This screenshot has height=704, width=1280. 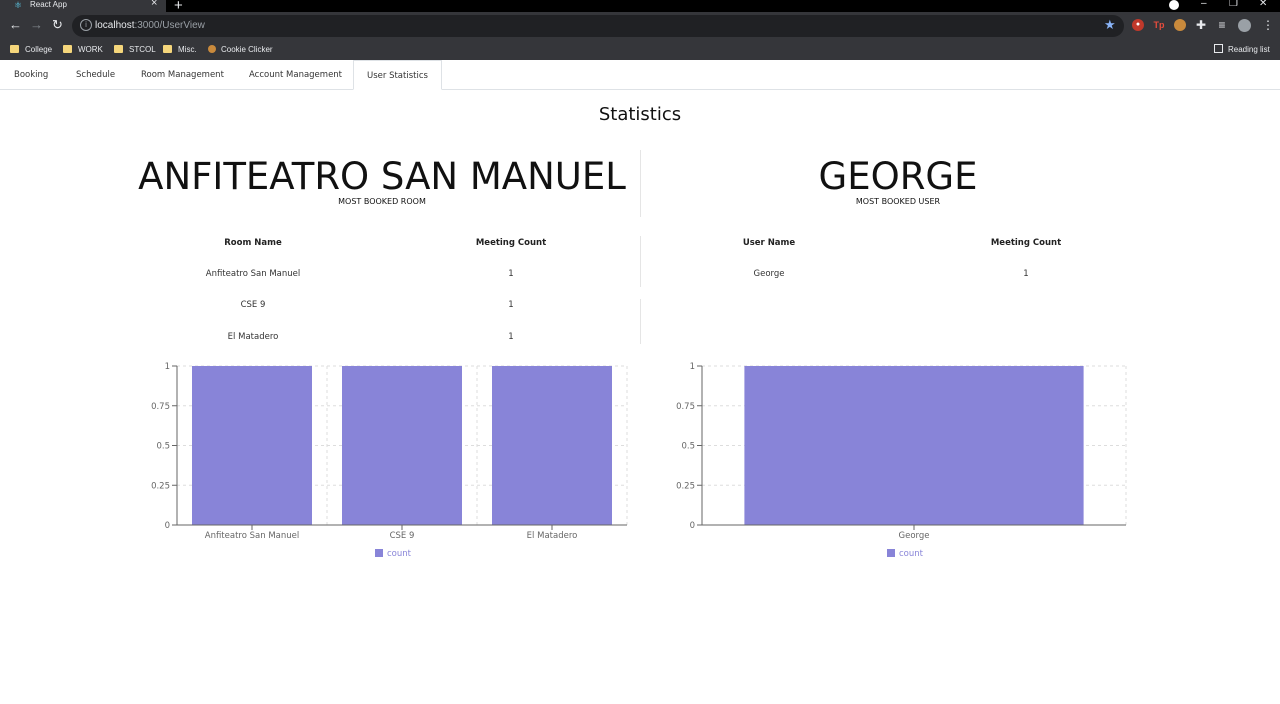 I want to click on site-info-icon: i, so click(x=86, y=25).